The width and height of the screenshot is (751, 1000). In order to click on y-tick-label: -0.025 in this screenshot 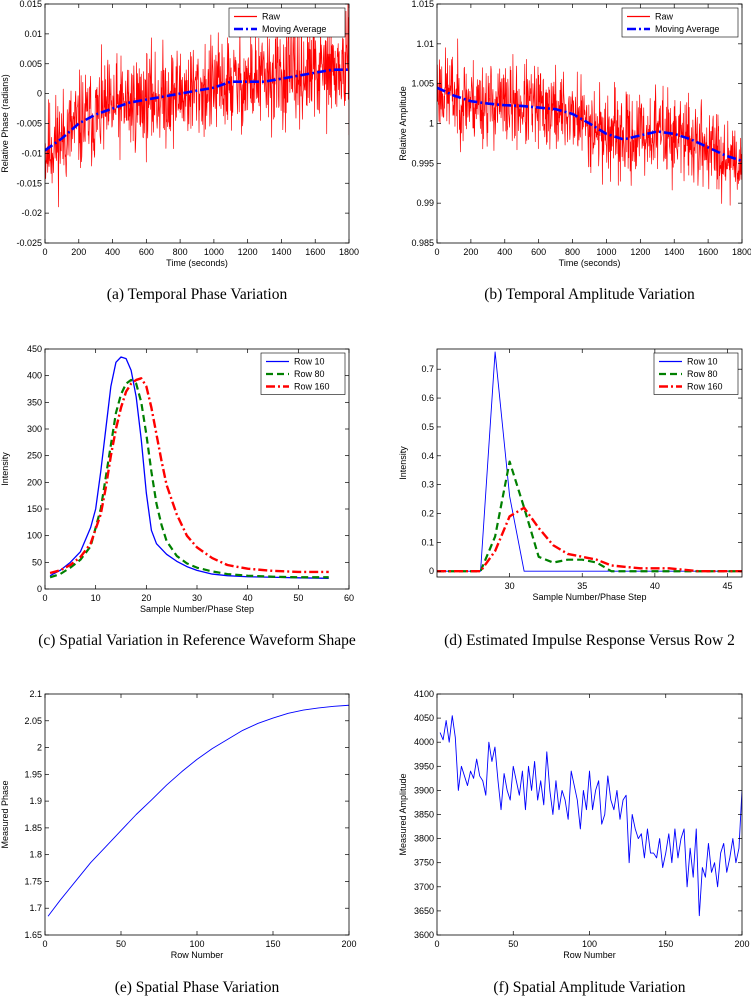, I will do `click(29, 243)`.